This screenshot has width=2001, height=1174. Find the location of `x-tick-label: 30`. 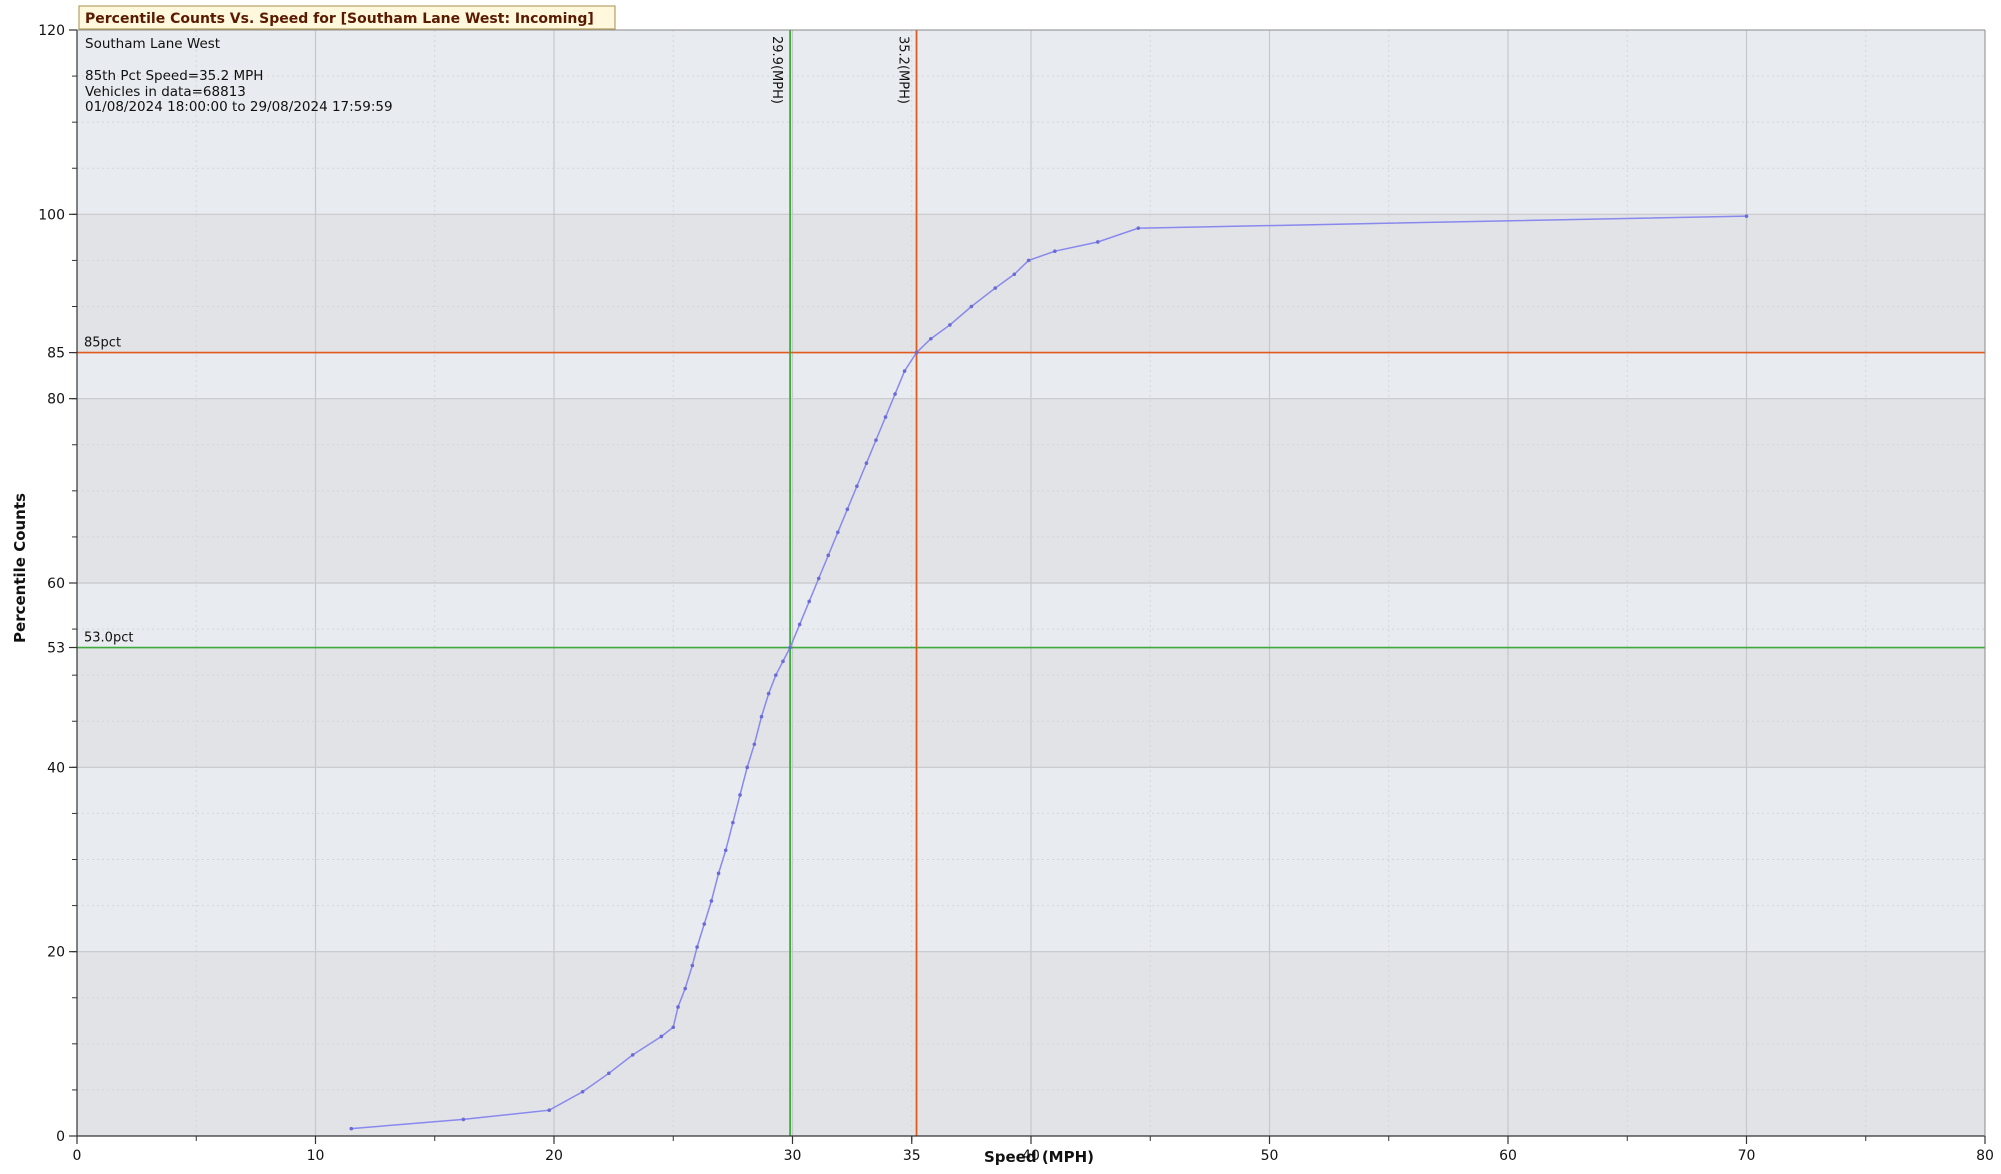

x-tick-label: 30 is located at coordinates (793, 1156).